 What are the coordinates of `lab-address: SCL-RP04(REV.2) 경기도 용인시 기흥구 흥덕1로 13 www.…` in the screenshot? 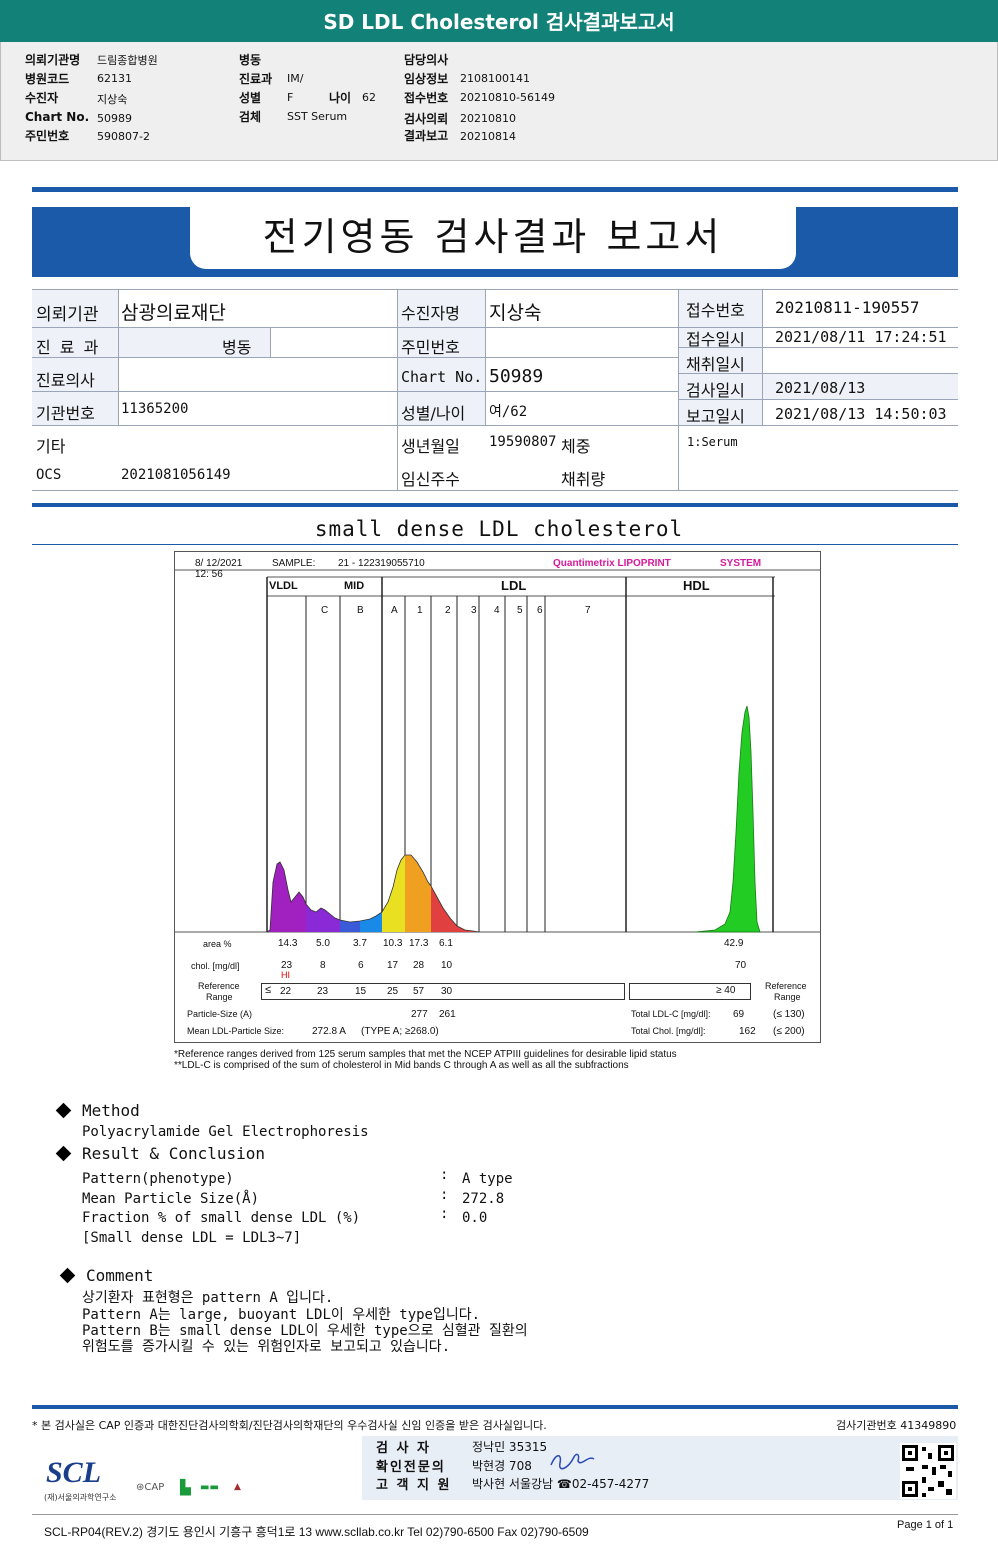 It's located at (316, 1532).